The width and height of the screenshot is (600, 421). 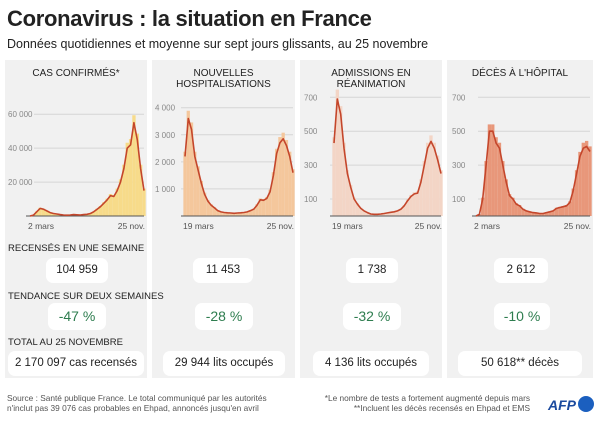 What do you see at coordinates (165, 189) in the screenshot?
I see `y-tick-label: 1 000` at bounding box center [165, 189].